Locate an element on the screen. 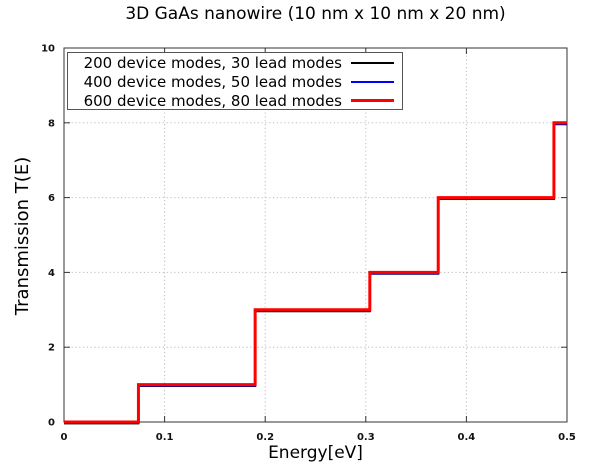 This screenshot has width=600, height=464. y-tick-label: 2 is located at coordinates (51, 348).